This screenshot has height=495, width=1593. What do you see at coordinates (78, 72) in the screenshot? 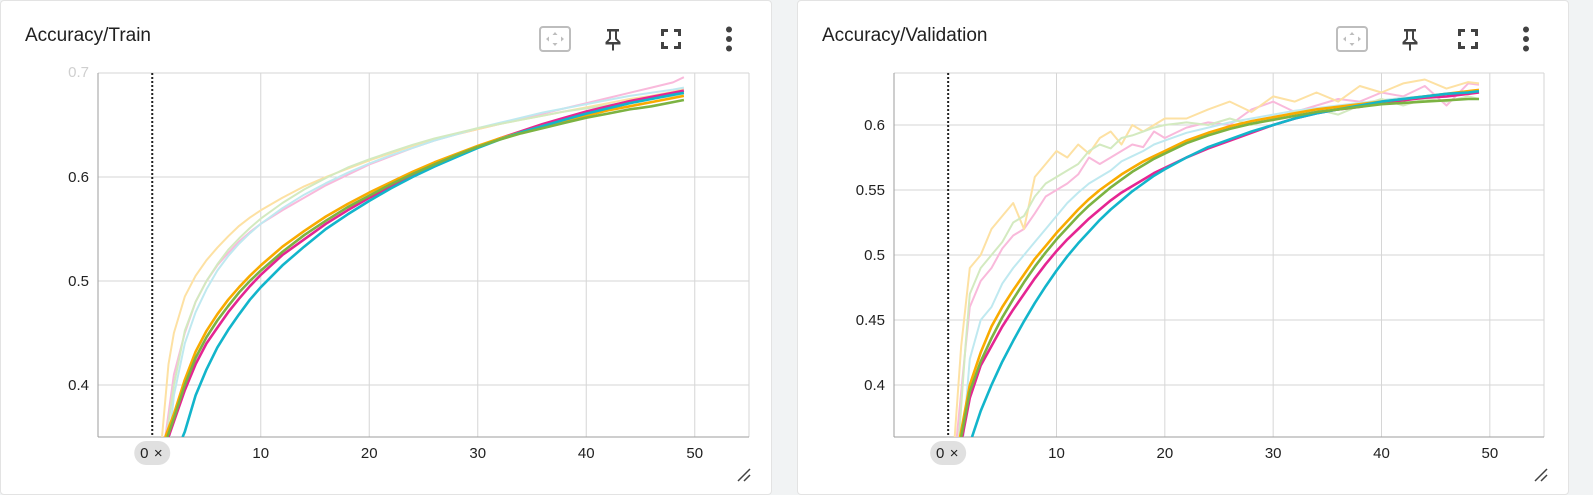
I see `y-tick-label-clipped: 0.7` at bounding box center [78, 72].